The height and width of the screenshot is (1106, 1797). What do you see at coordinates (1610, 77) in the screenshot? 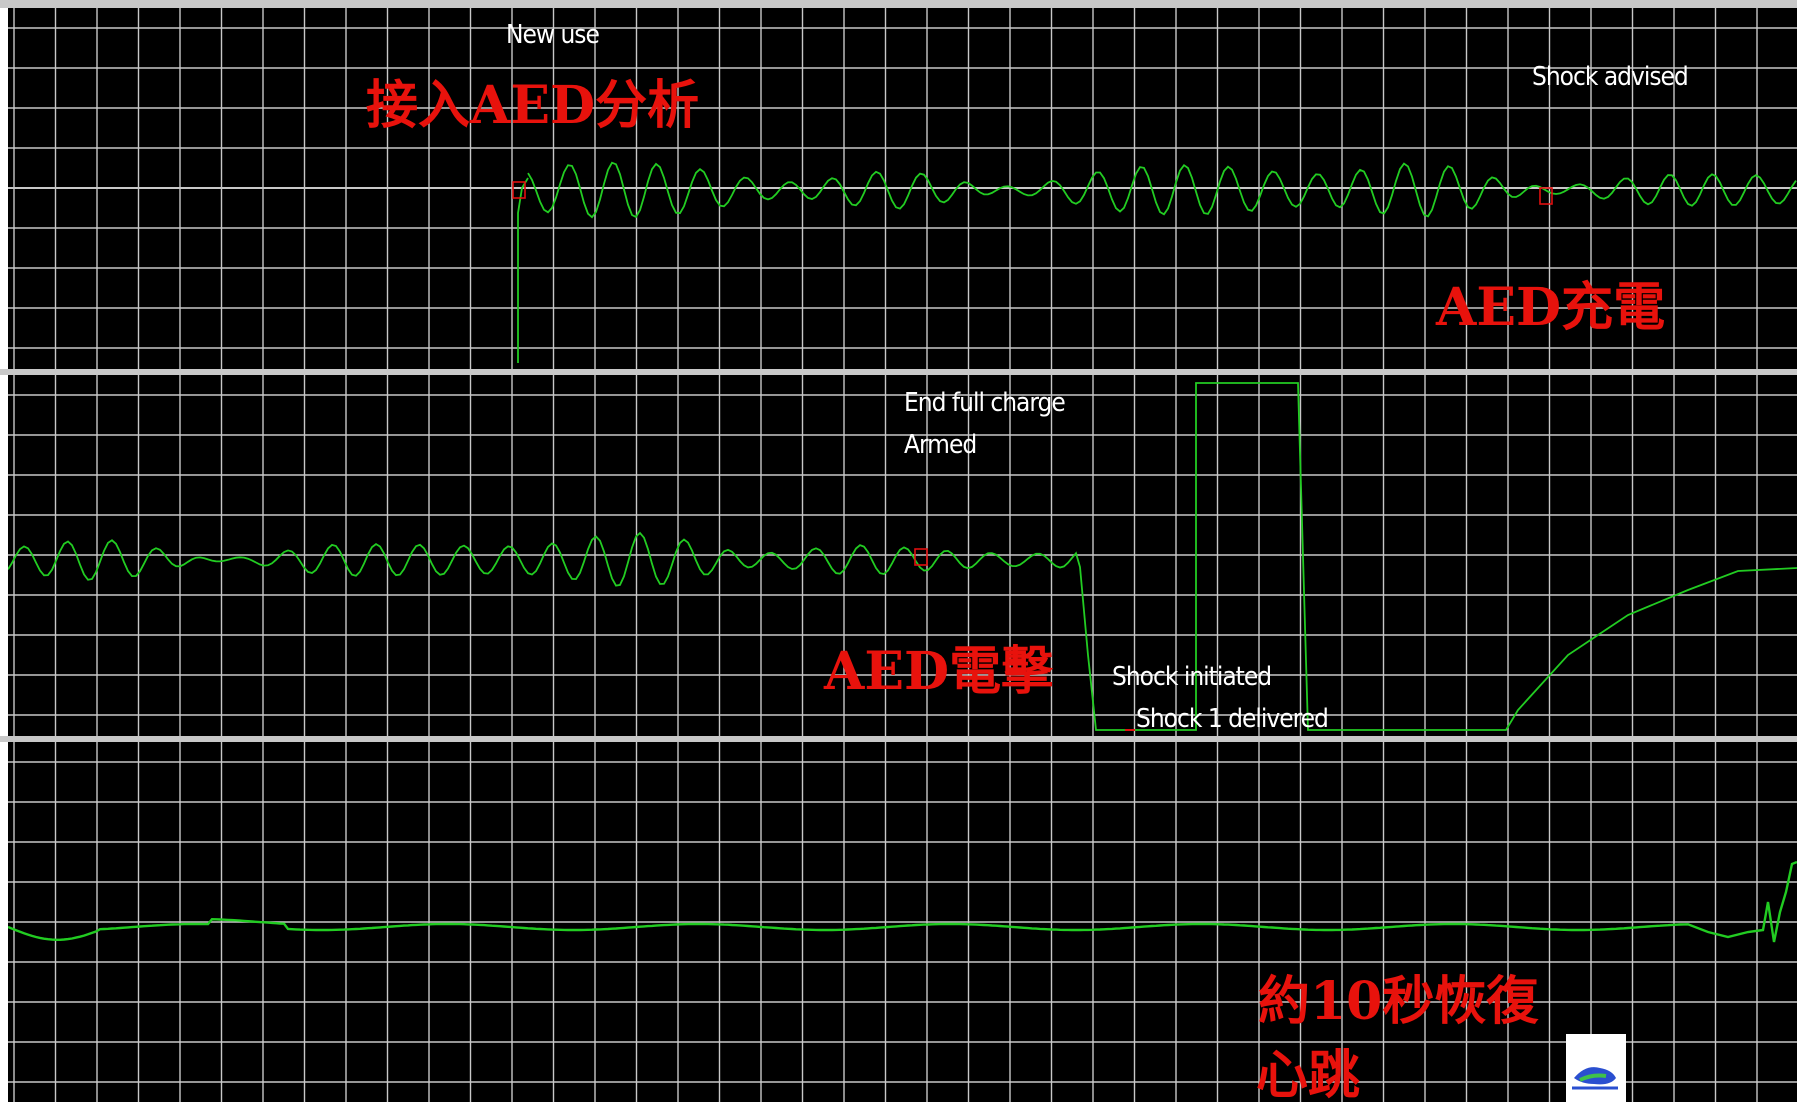
I see `shock-advised-label: Shock advised` at bounding box center [1610, 77].